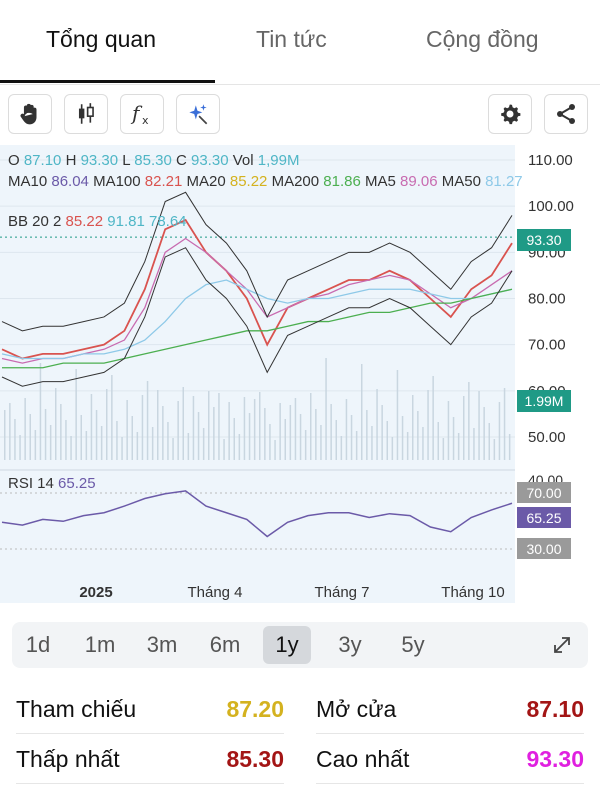 This screenshot has height=800, width=600. I want to click on rsi-legend: RSI 14 65.25, so click(52, 483).